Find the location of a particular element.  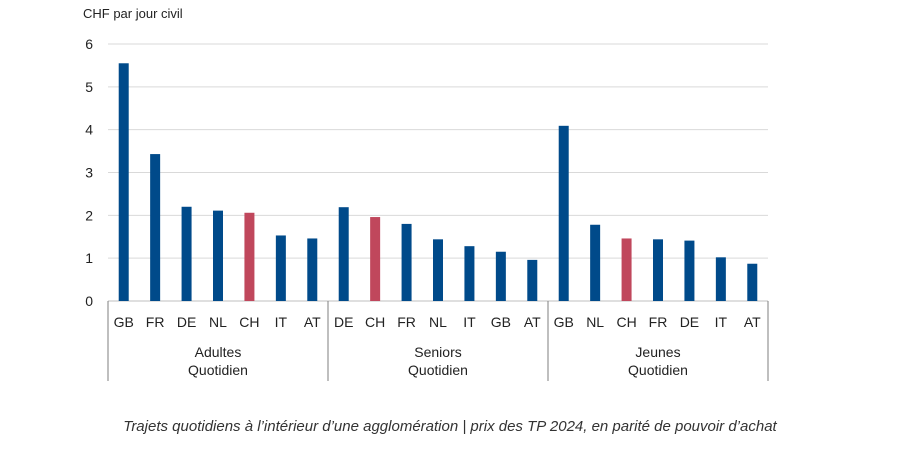

bar-jeunes-fr is located at coordinates (658, 270).